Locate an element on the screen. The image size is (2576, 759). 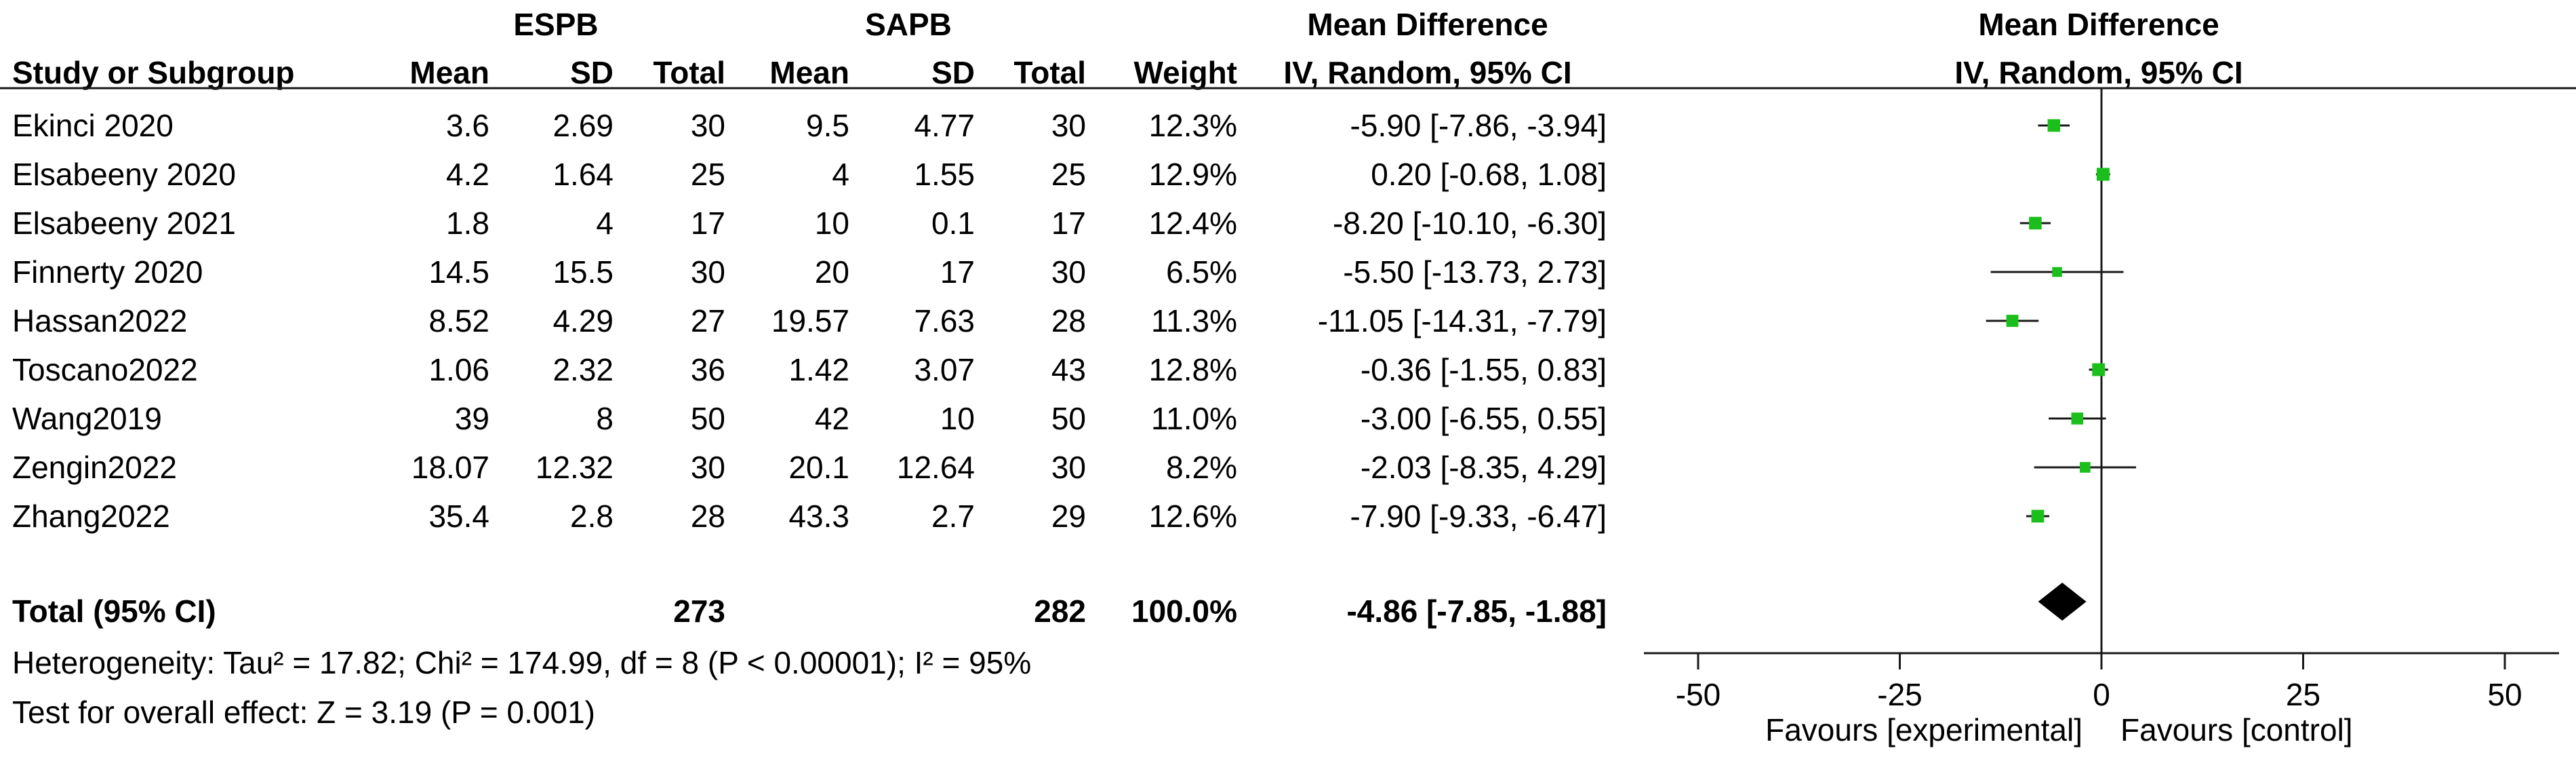
x-tick-label: -25 is located at coordinates (1899, 694).